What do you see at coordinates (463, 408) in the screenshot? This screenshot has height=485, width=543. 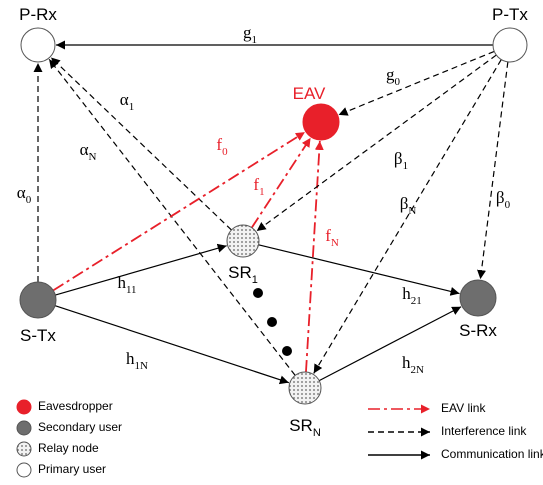 I see `legend-label: EAV link` at bounding box center [463, 408].